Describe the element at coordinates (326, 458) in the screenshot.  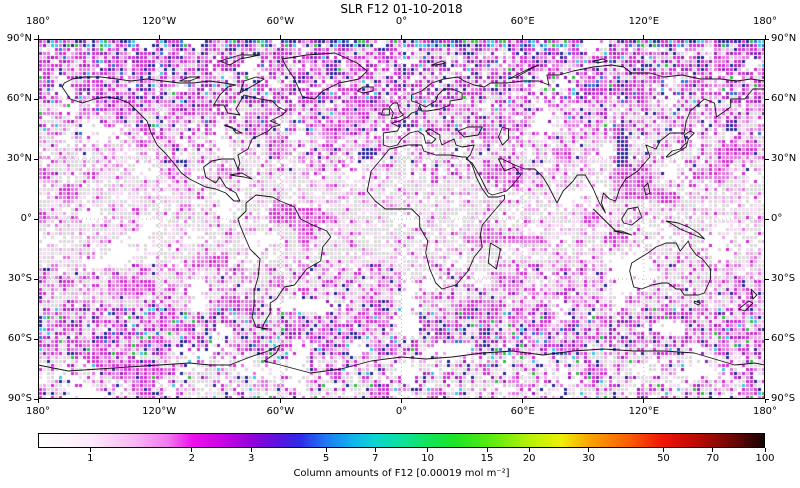
I see `colorbar-tick-label: 5` at that location.